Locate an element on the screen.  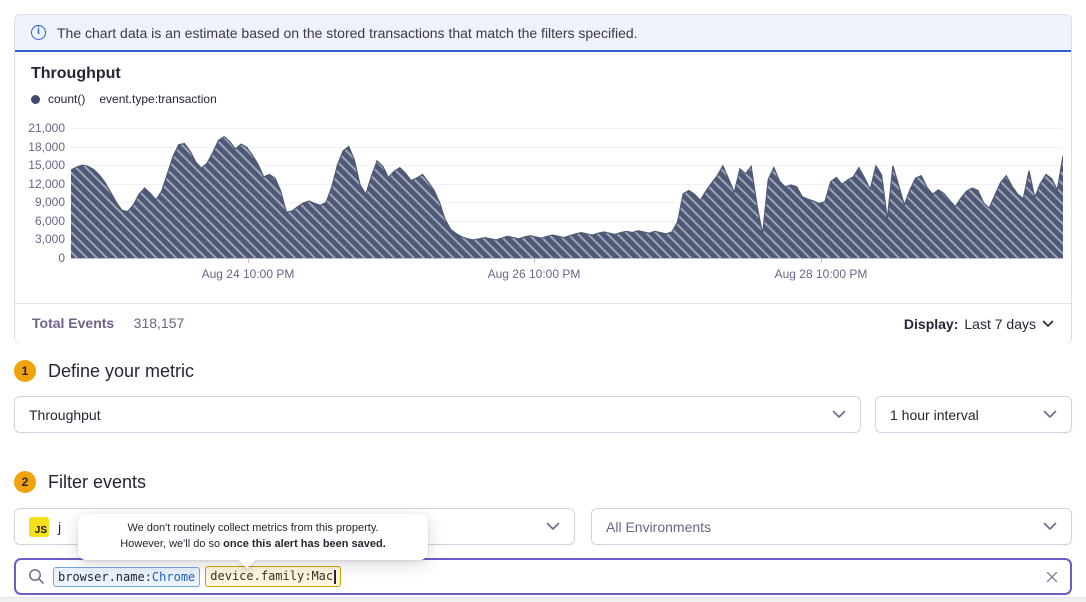
interval-select-value: 1 hour interval is located at coordinates (934, 414).